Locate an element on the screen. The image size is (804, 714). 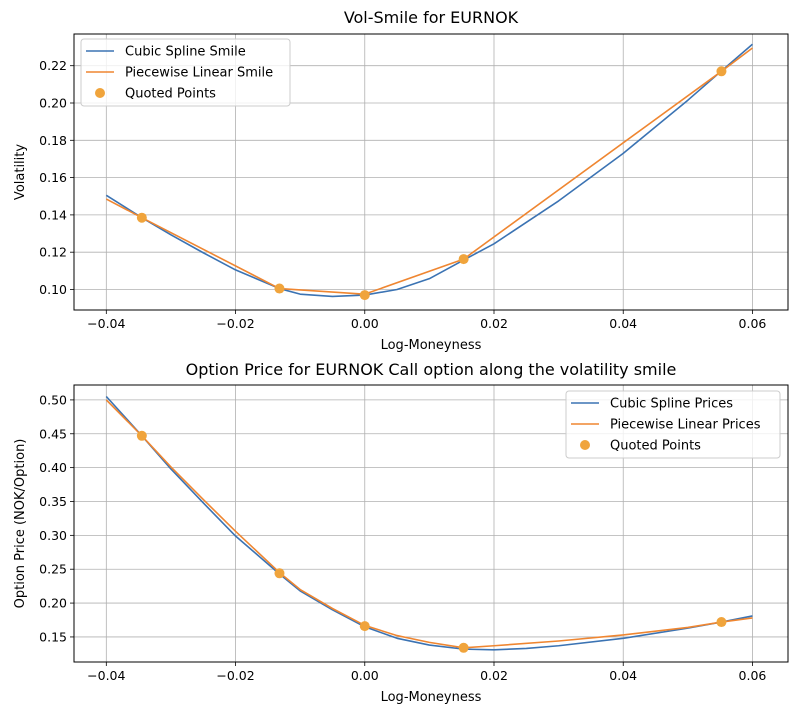
legend-item: Cubic Spline Prices is located at coordinates (652, 404).